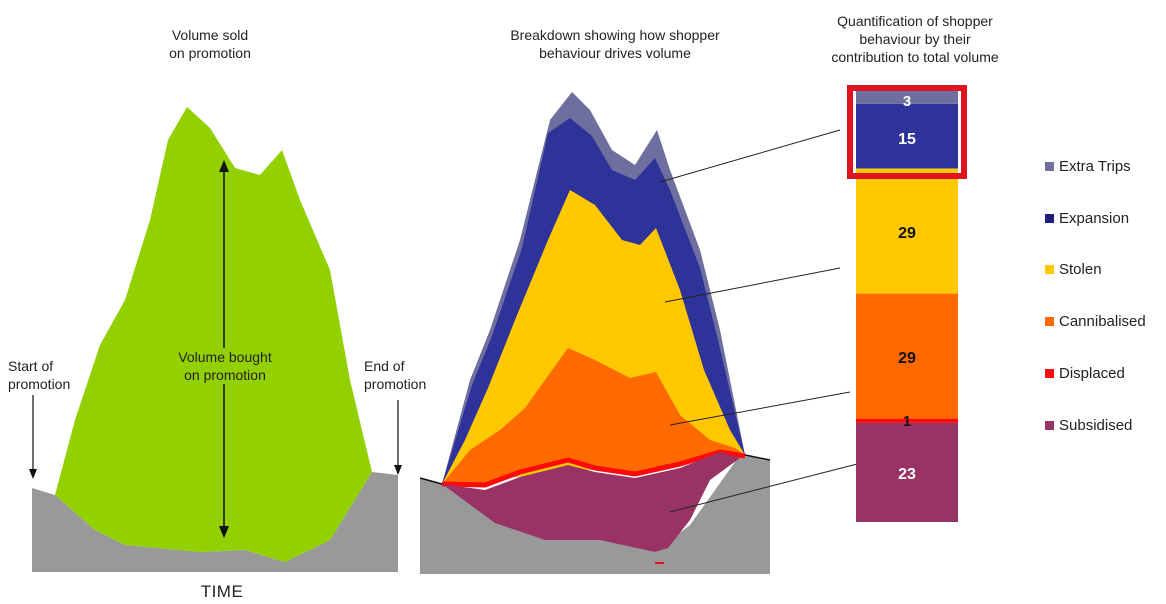  What do you see at coordinates (33, 474) in the screenshot?
I see `start-arrow-head` at bounding box center [33, 474].